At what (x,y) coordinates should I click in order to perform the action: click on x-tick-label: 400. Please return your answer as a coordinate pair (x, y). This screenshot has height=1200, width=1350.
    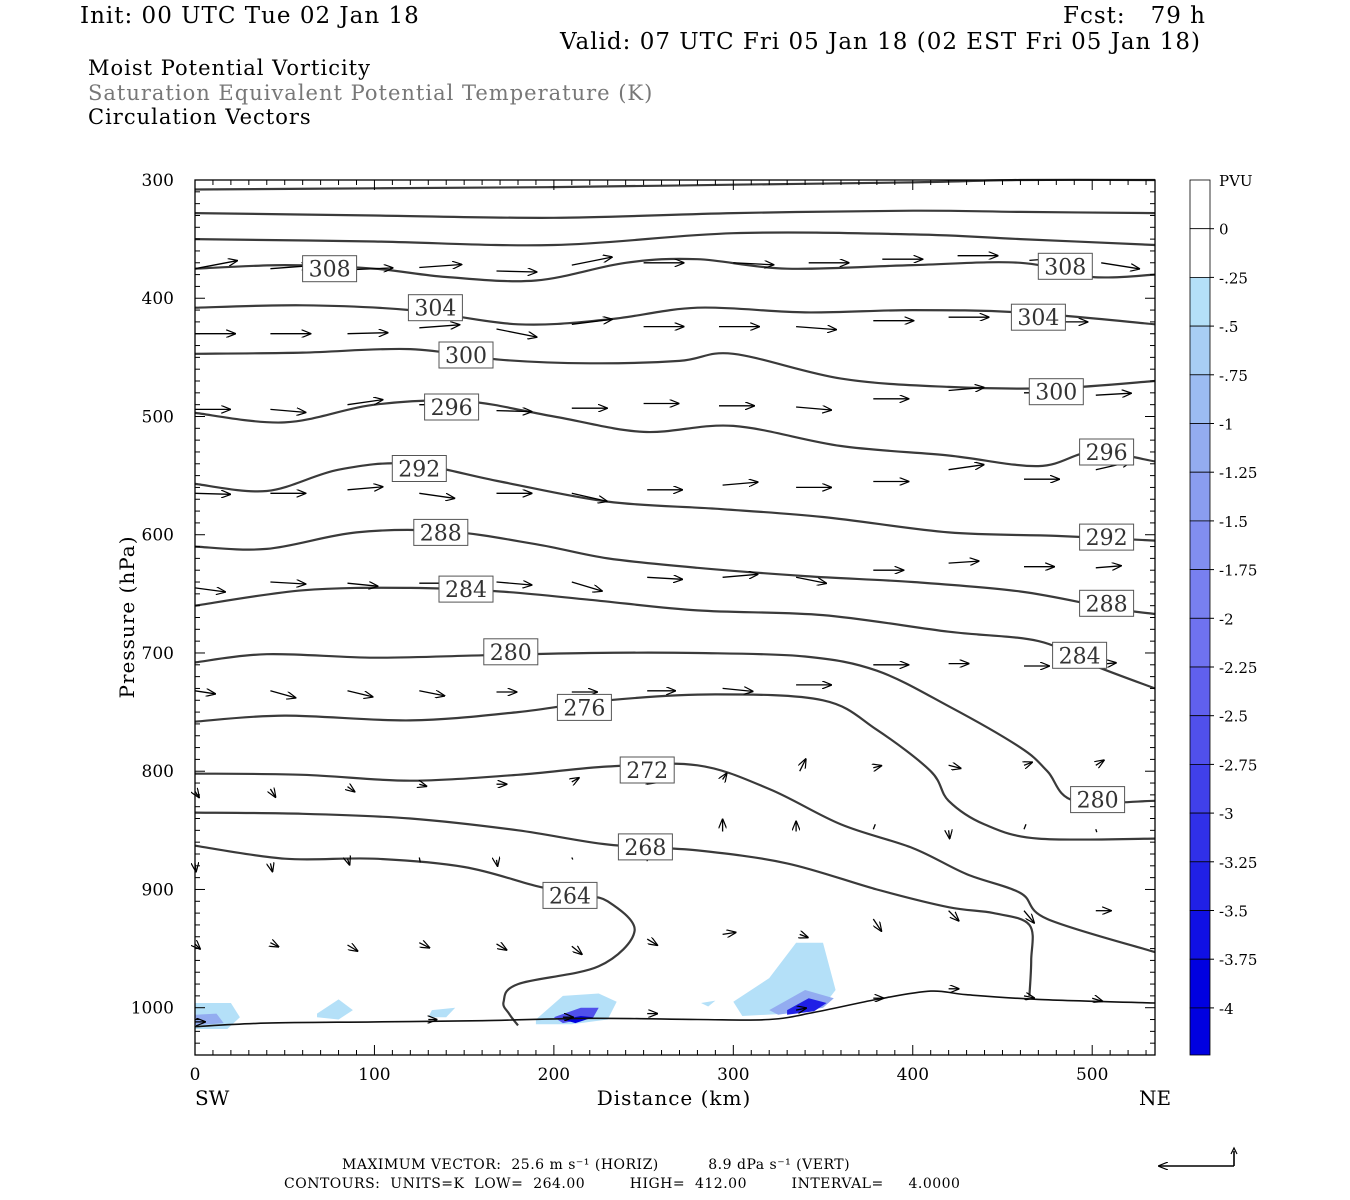
    Looking at the image, I should click on (913, 1075).